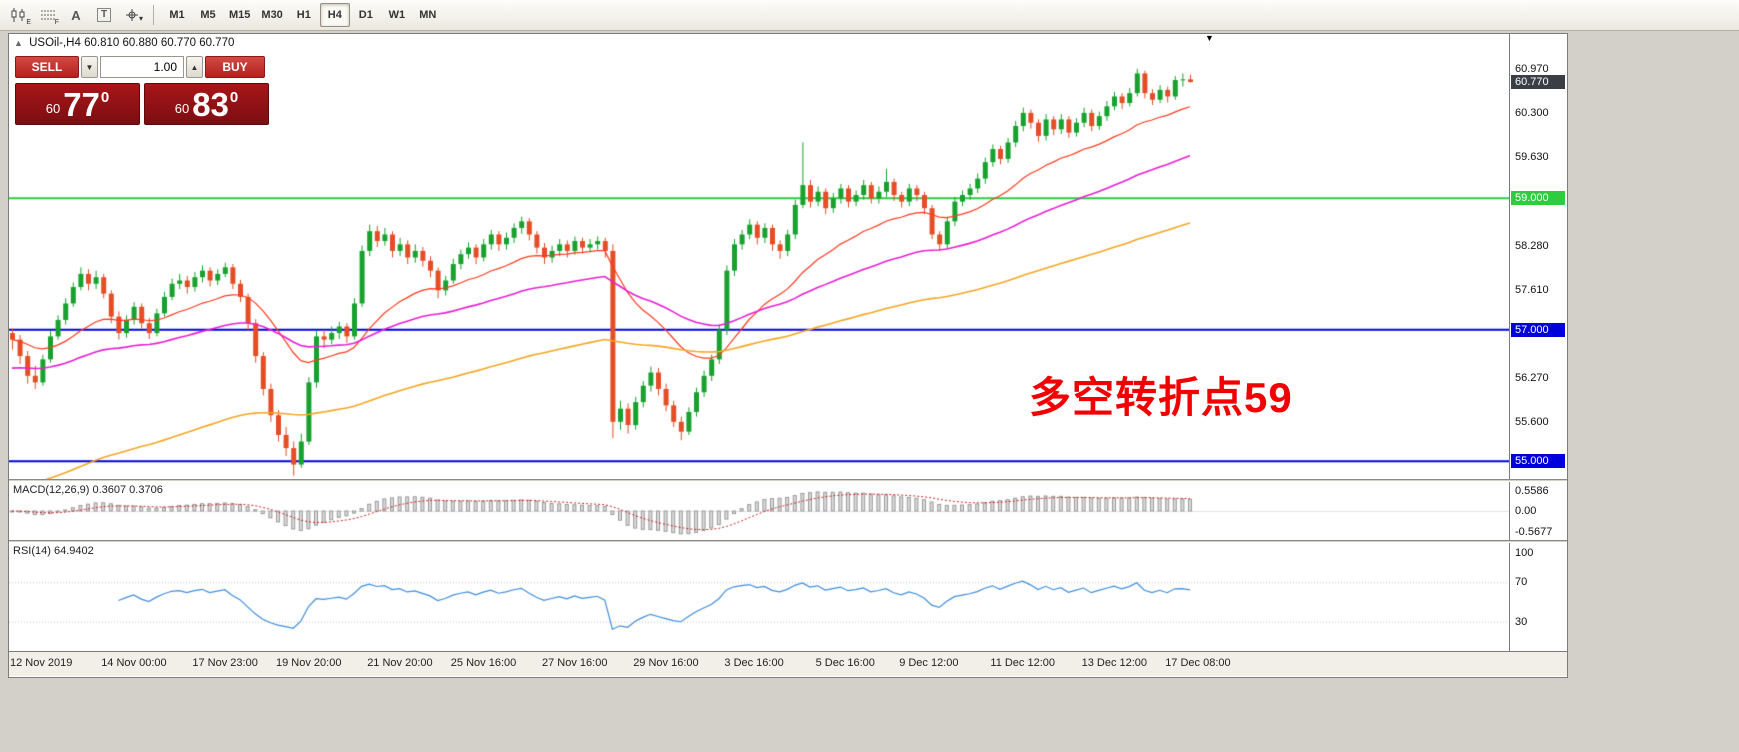 This screenshot has height=752, width=1739. I want to click on rsi-scale-label: 30, so click(1521, 621).